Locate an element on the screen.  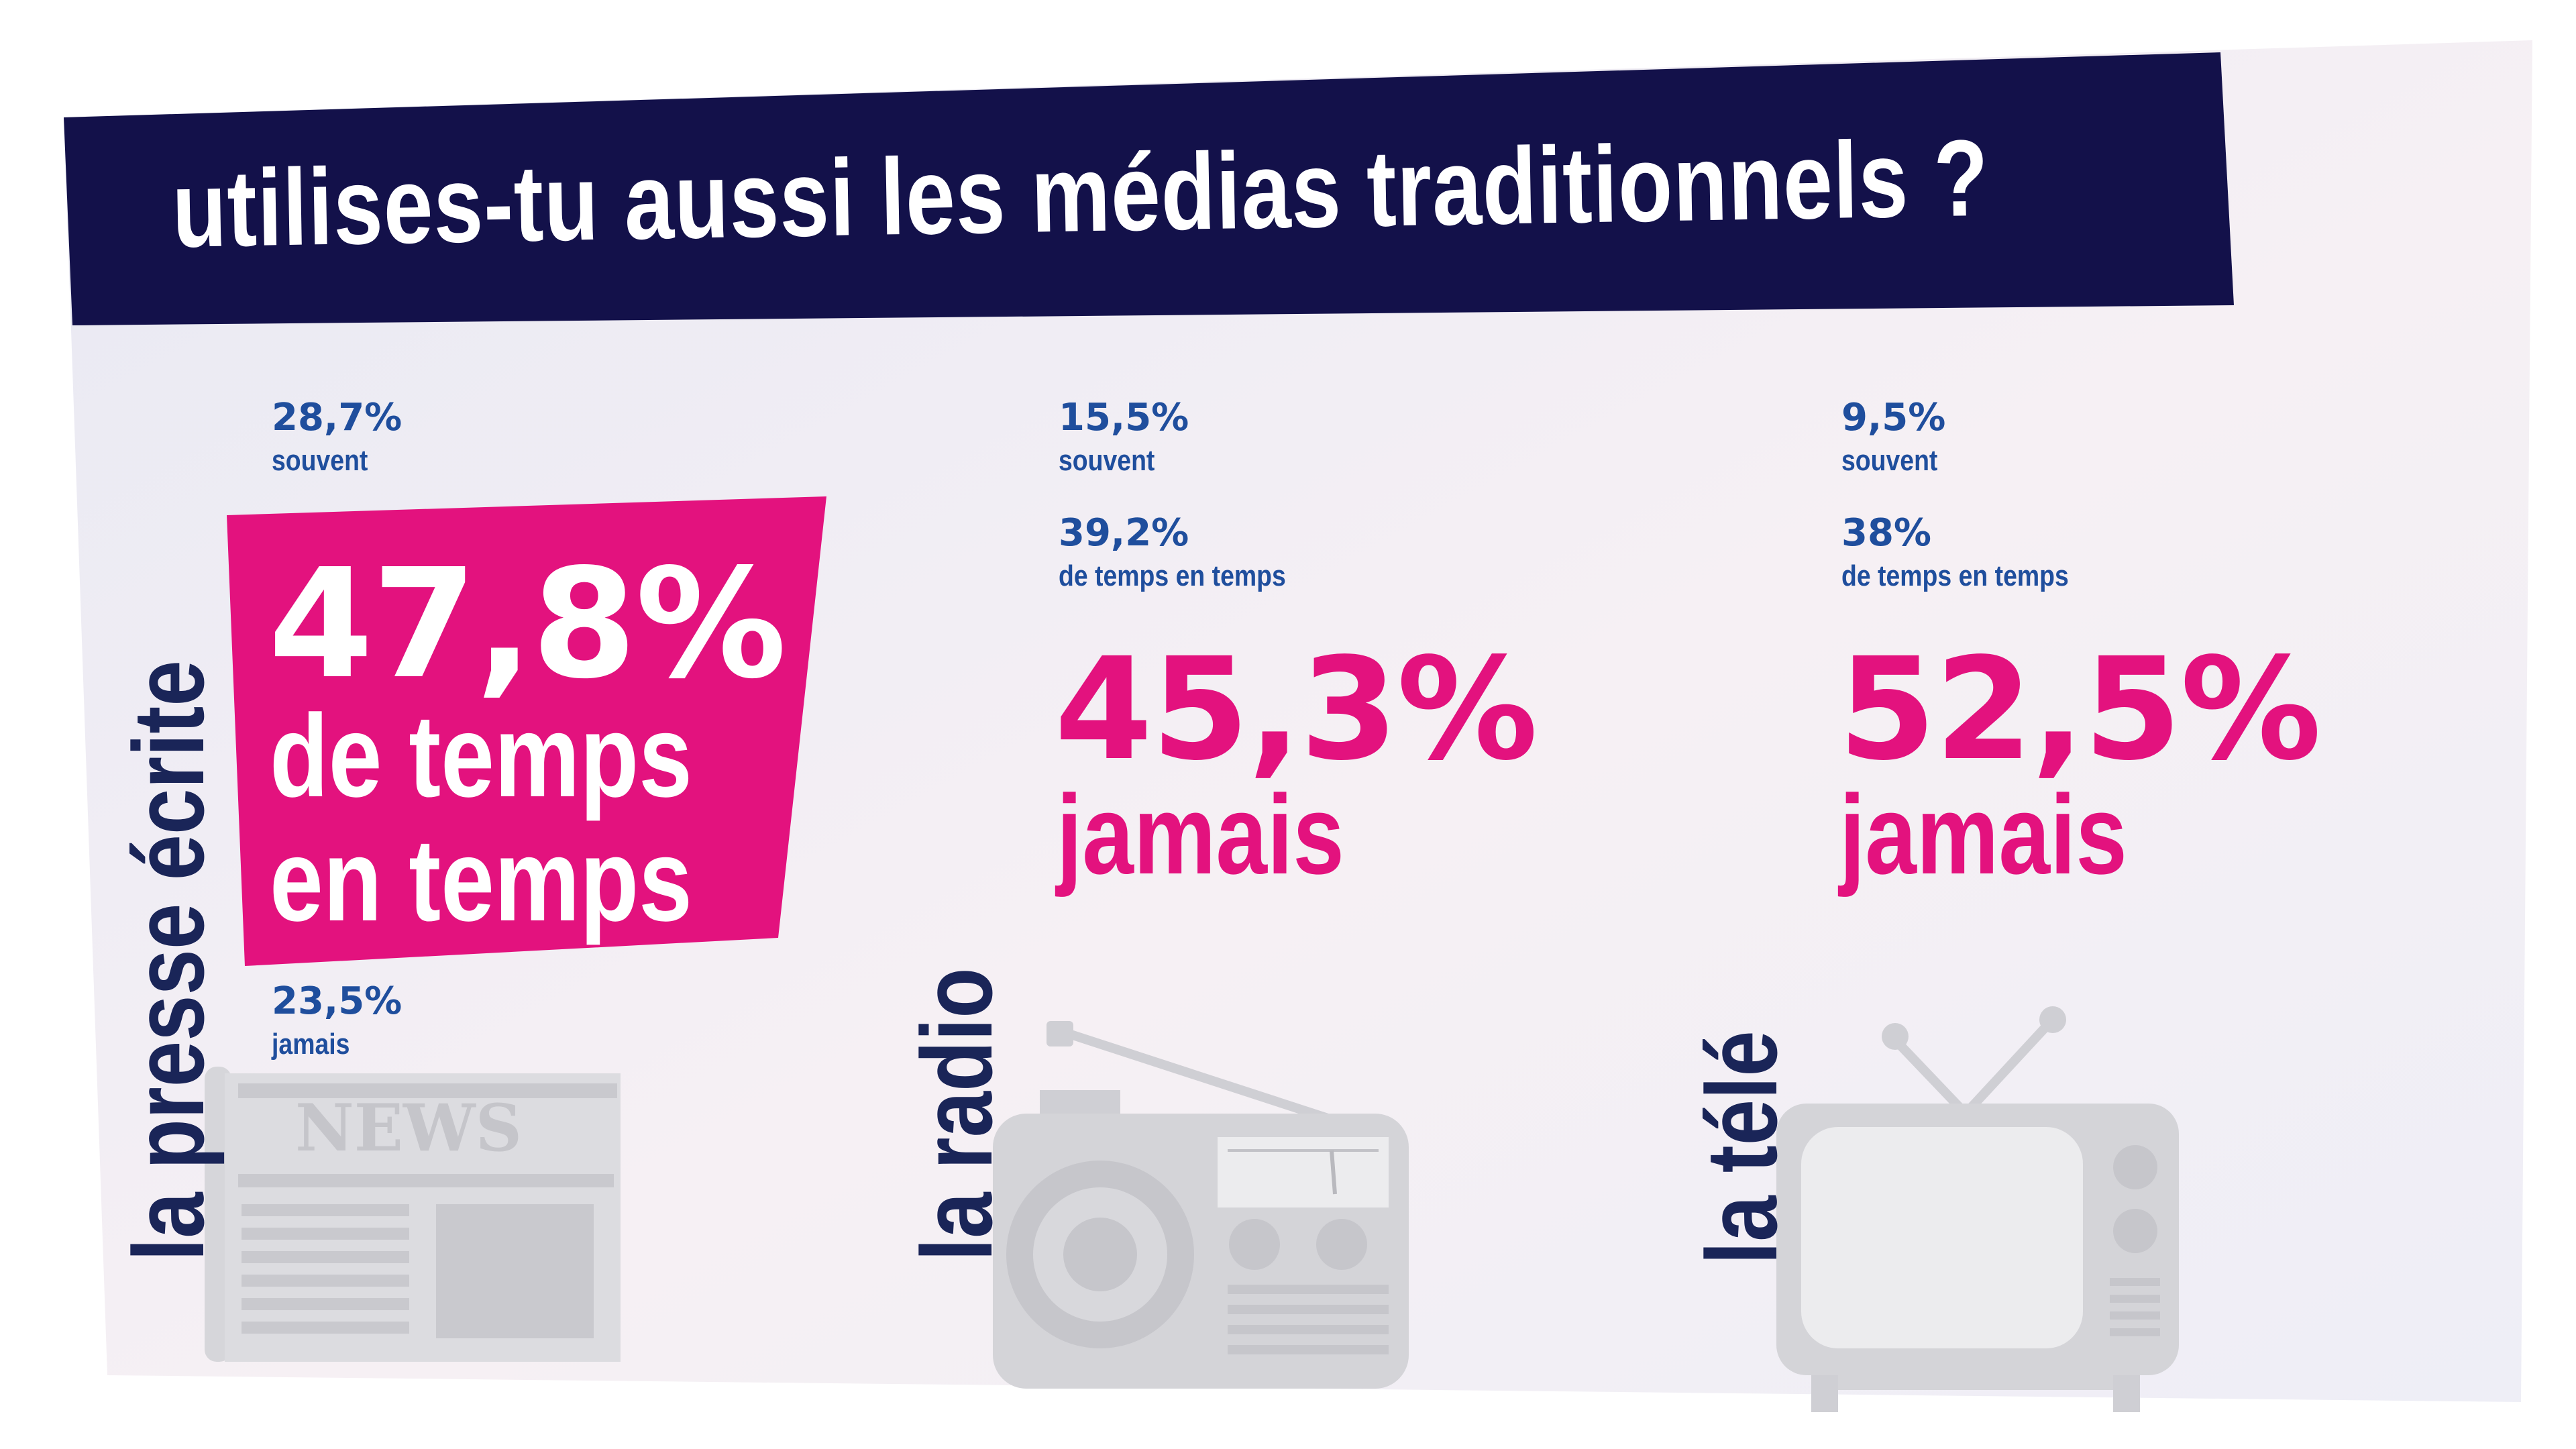
tele-highlight-value: 52,5% is located at coordinates (2080, 709).